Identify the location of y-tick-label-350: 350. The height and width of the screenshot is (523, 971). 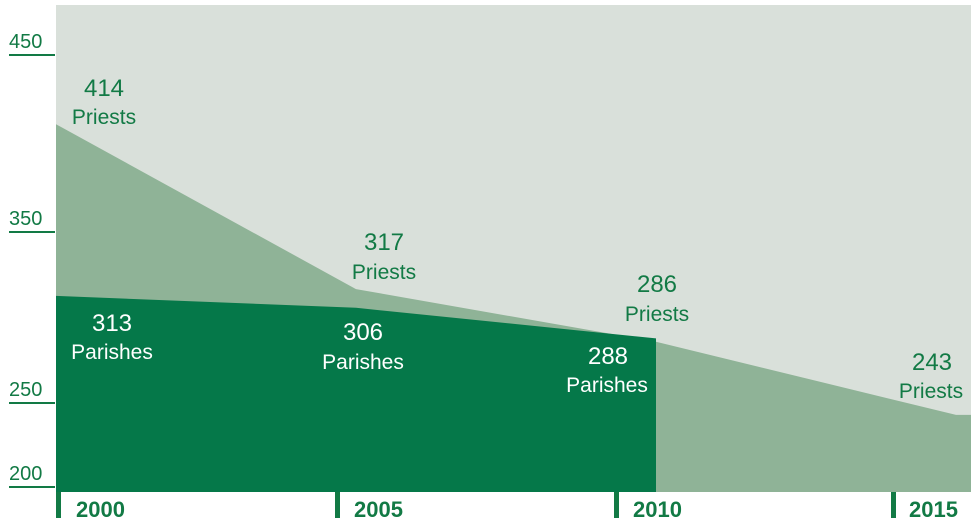
(25, 219).